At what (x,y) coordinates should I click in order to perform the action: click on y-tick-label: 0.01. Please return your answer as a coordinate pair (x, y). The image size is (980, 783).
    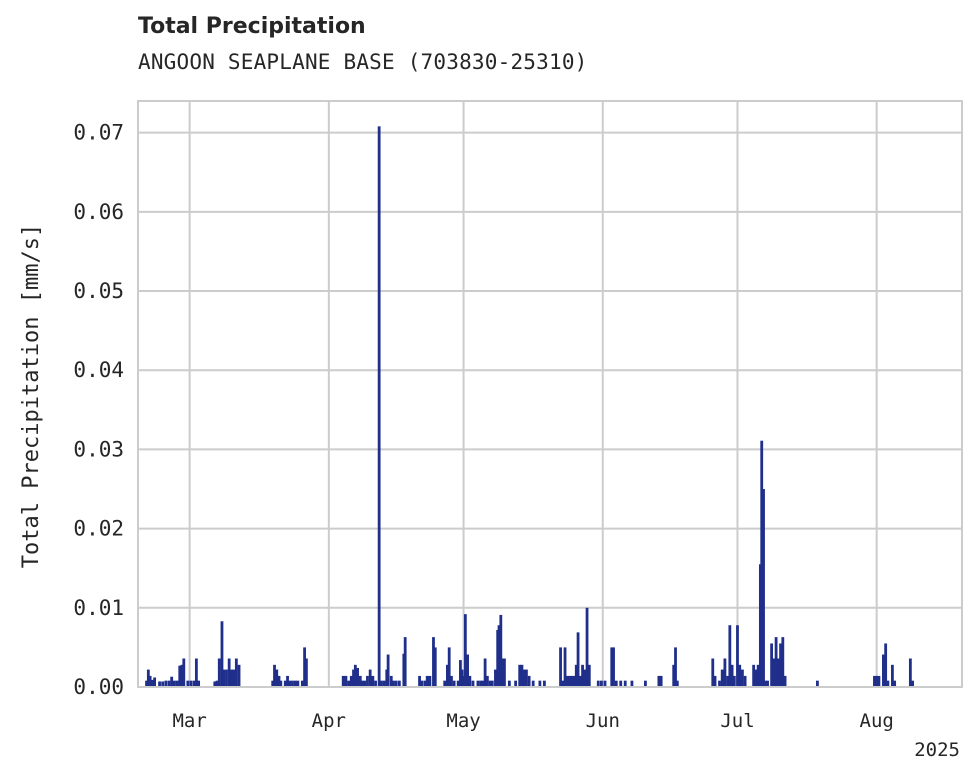
    Looking at the image, I should click on (98, 608).